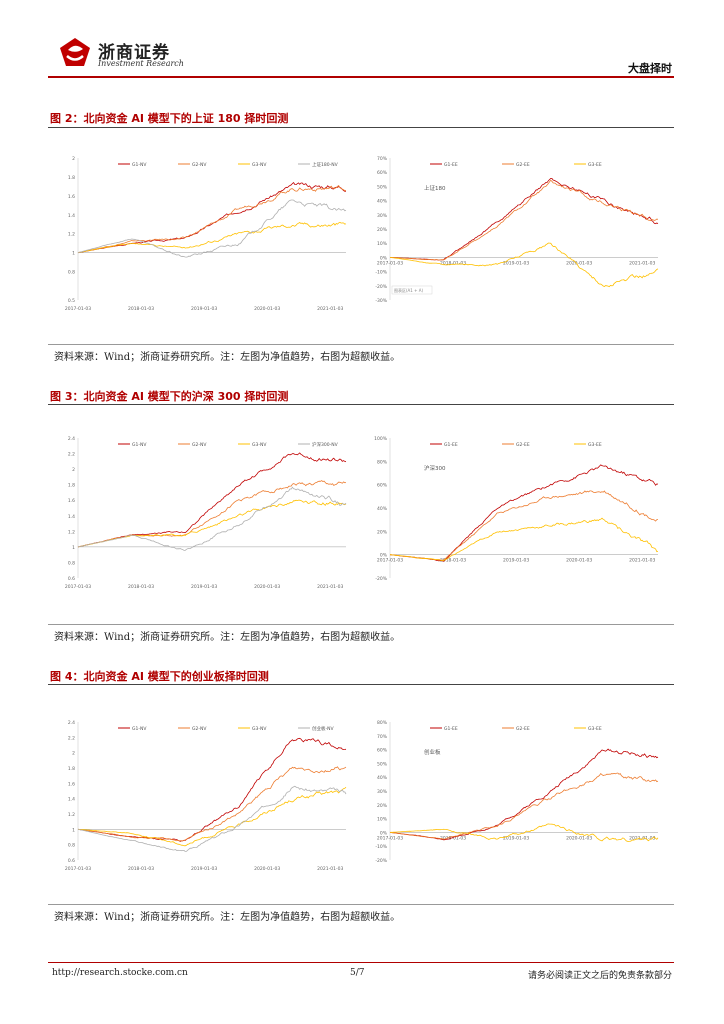  I want to click on chart-inner-label: 沪深300, so click(435, 468).